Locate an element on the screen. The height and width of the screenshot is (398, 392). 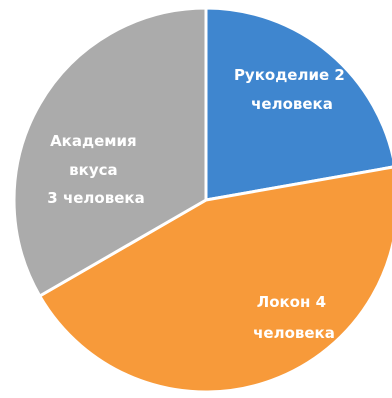
slice-label-rukodelie: Рукоделие 2 человека is located at coordinates (292, 89).